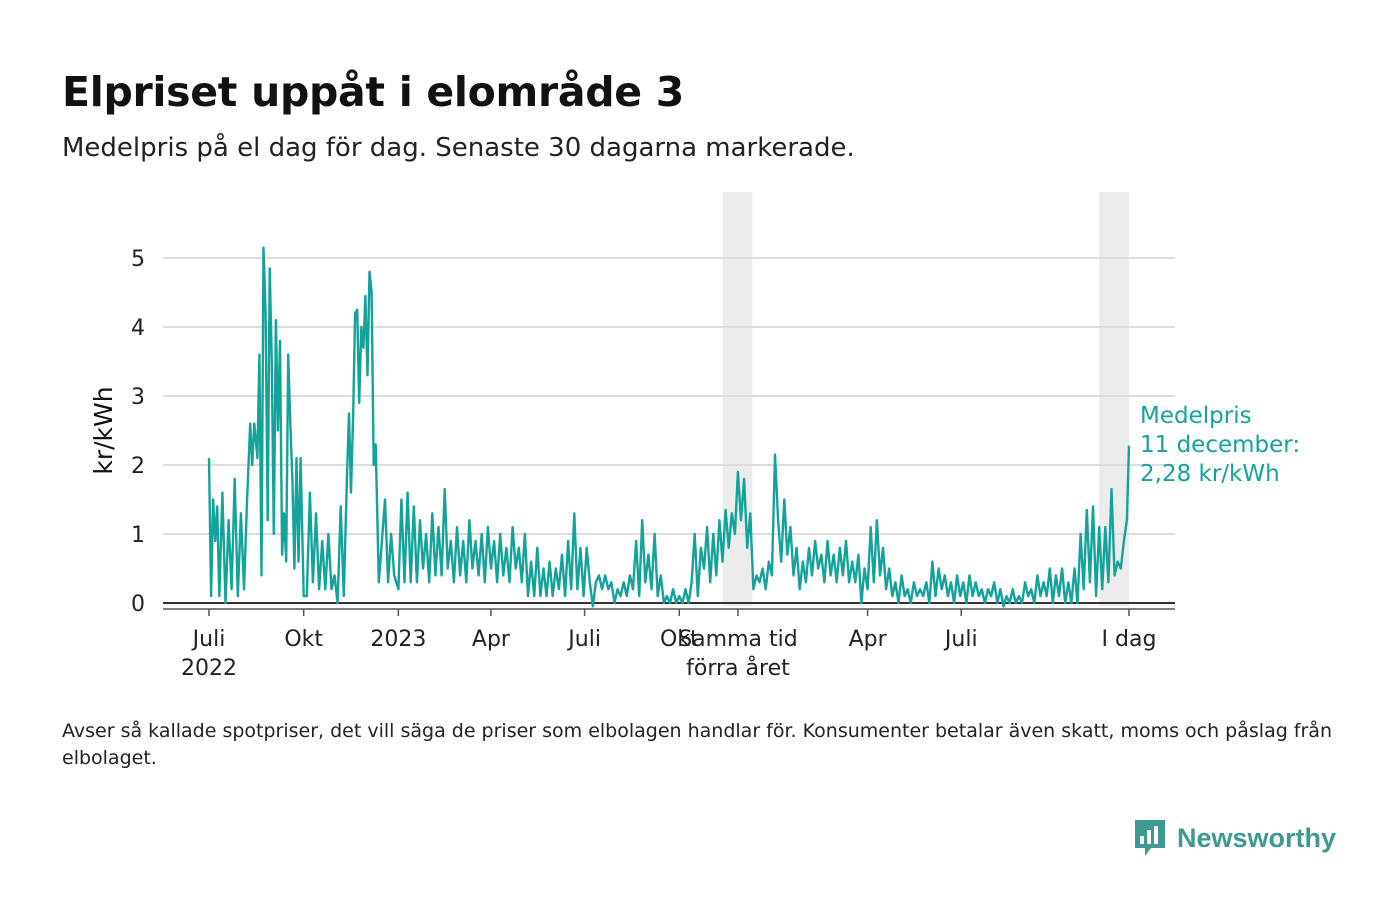 The image size is (1400, 920). I want to click on highlight-bands, so click(925, 399).